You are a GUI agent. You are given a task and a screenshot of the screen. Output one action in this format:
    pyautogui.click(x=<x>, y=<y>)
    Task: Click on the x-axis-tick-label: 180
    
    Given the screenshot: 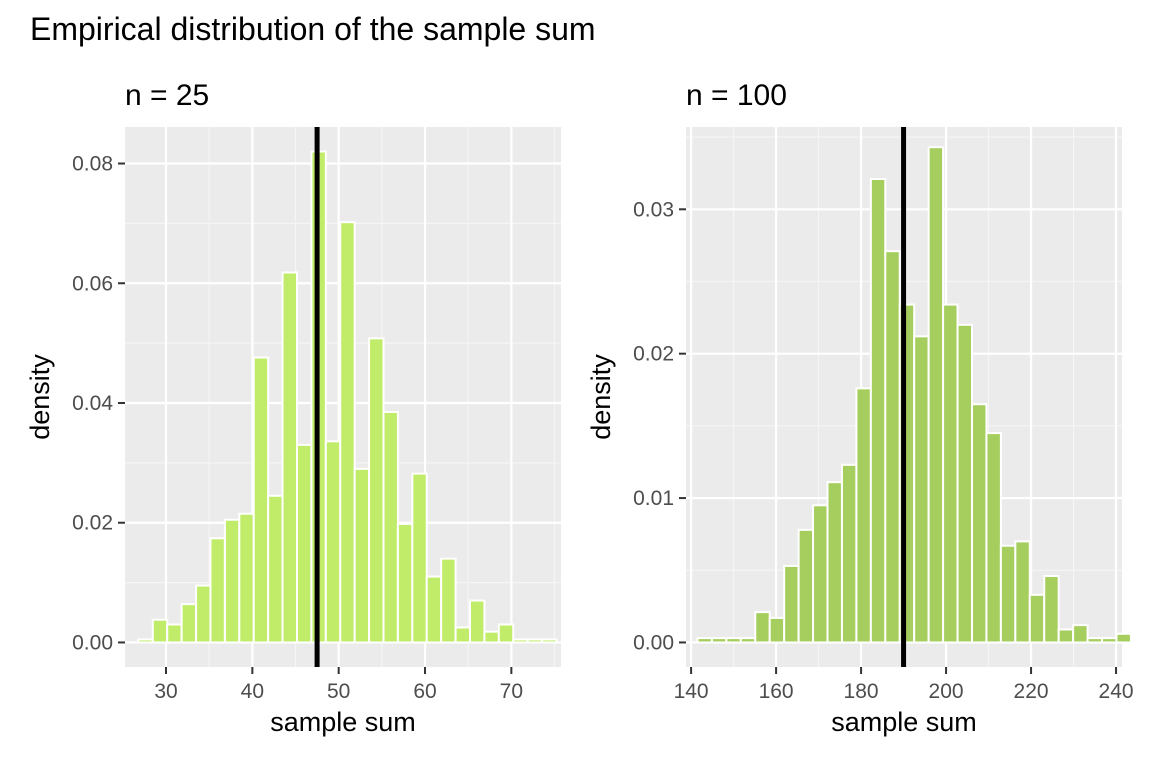 What is the action you would take?
    pyautogui.click(x=861, y=691)
    